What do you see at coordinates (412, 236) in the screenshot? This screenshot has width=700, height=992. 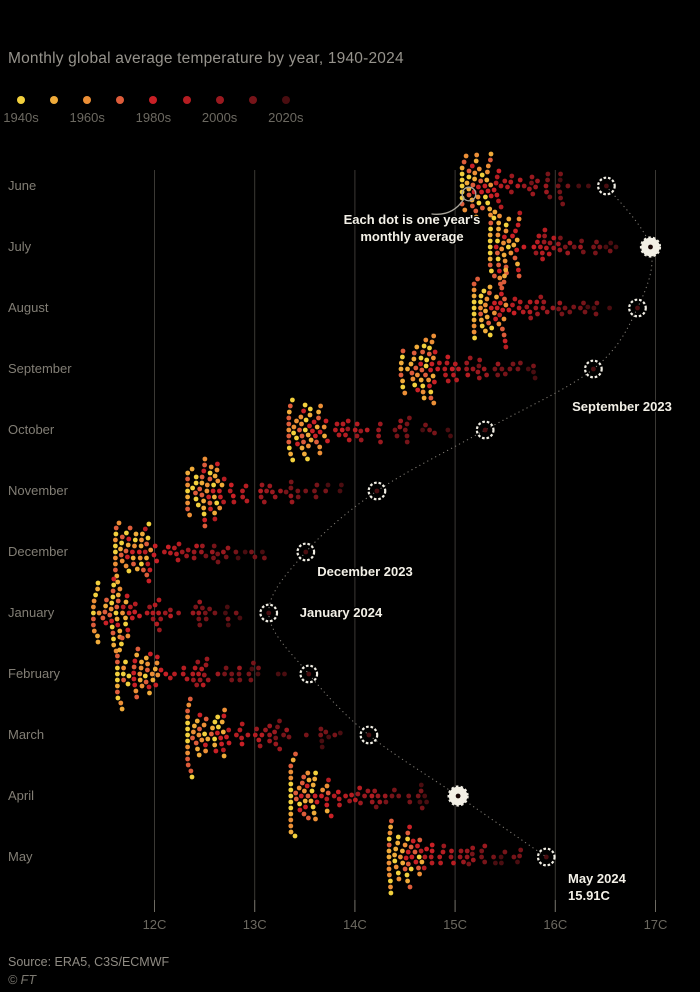 I see `annotation-line: monthly average` at bounding box center [412, 236].